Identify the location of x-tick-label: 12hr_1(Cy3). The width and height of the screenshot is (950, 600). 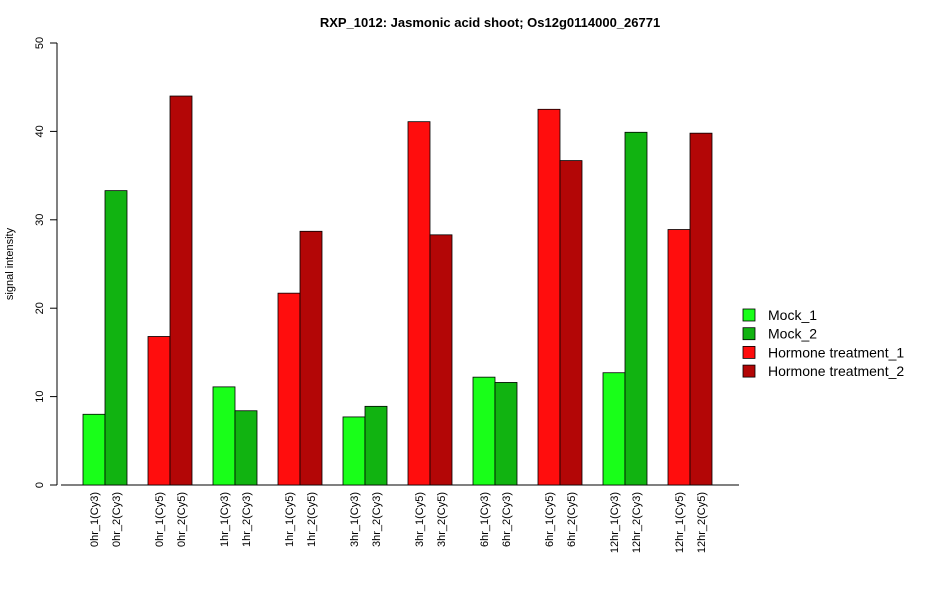
(615, 522).